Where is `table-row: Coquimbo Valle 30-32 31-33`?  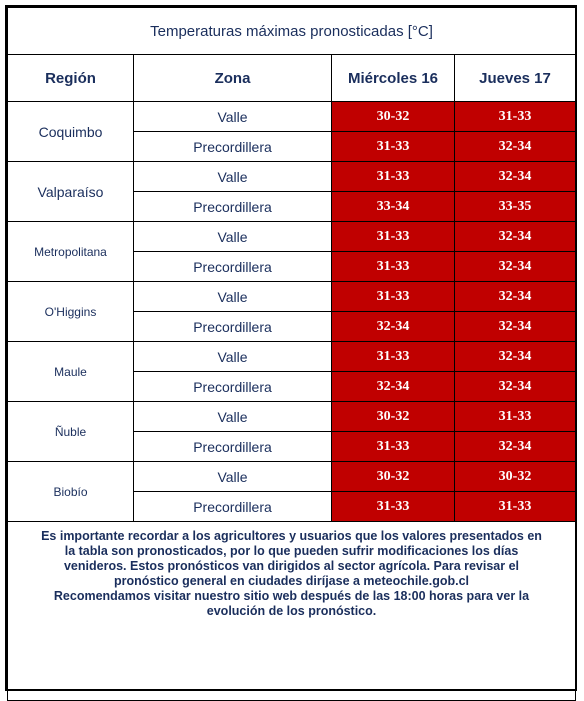
table-row: Coquimbo Valle 30-32 31-33 is located at coordinates (292, 131).